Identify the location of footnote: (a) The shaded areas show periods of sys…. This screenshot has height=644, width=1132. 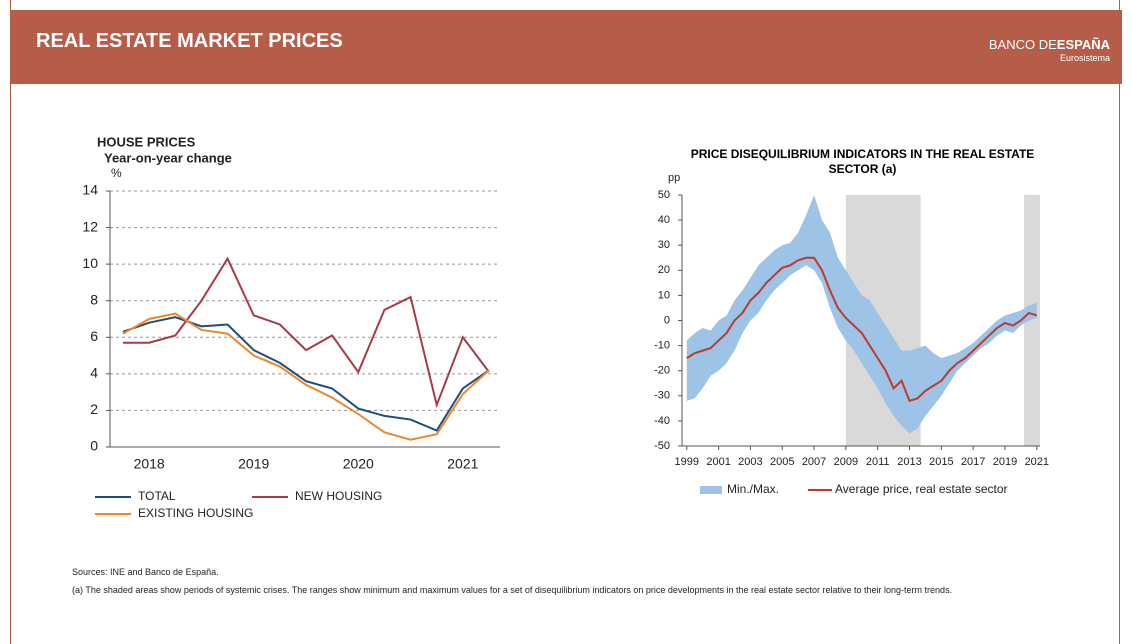
(512, 590).